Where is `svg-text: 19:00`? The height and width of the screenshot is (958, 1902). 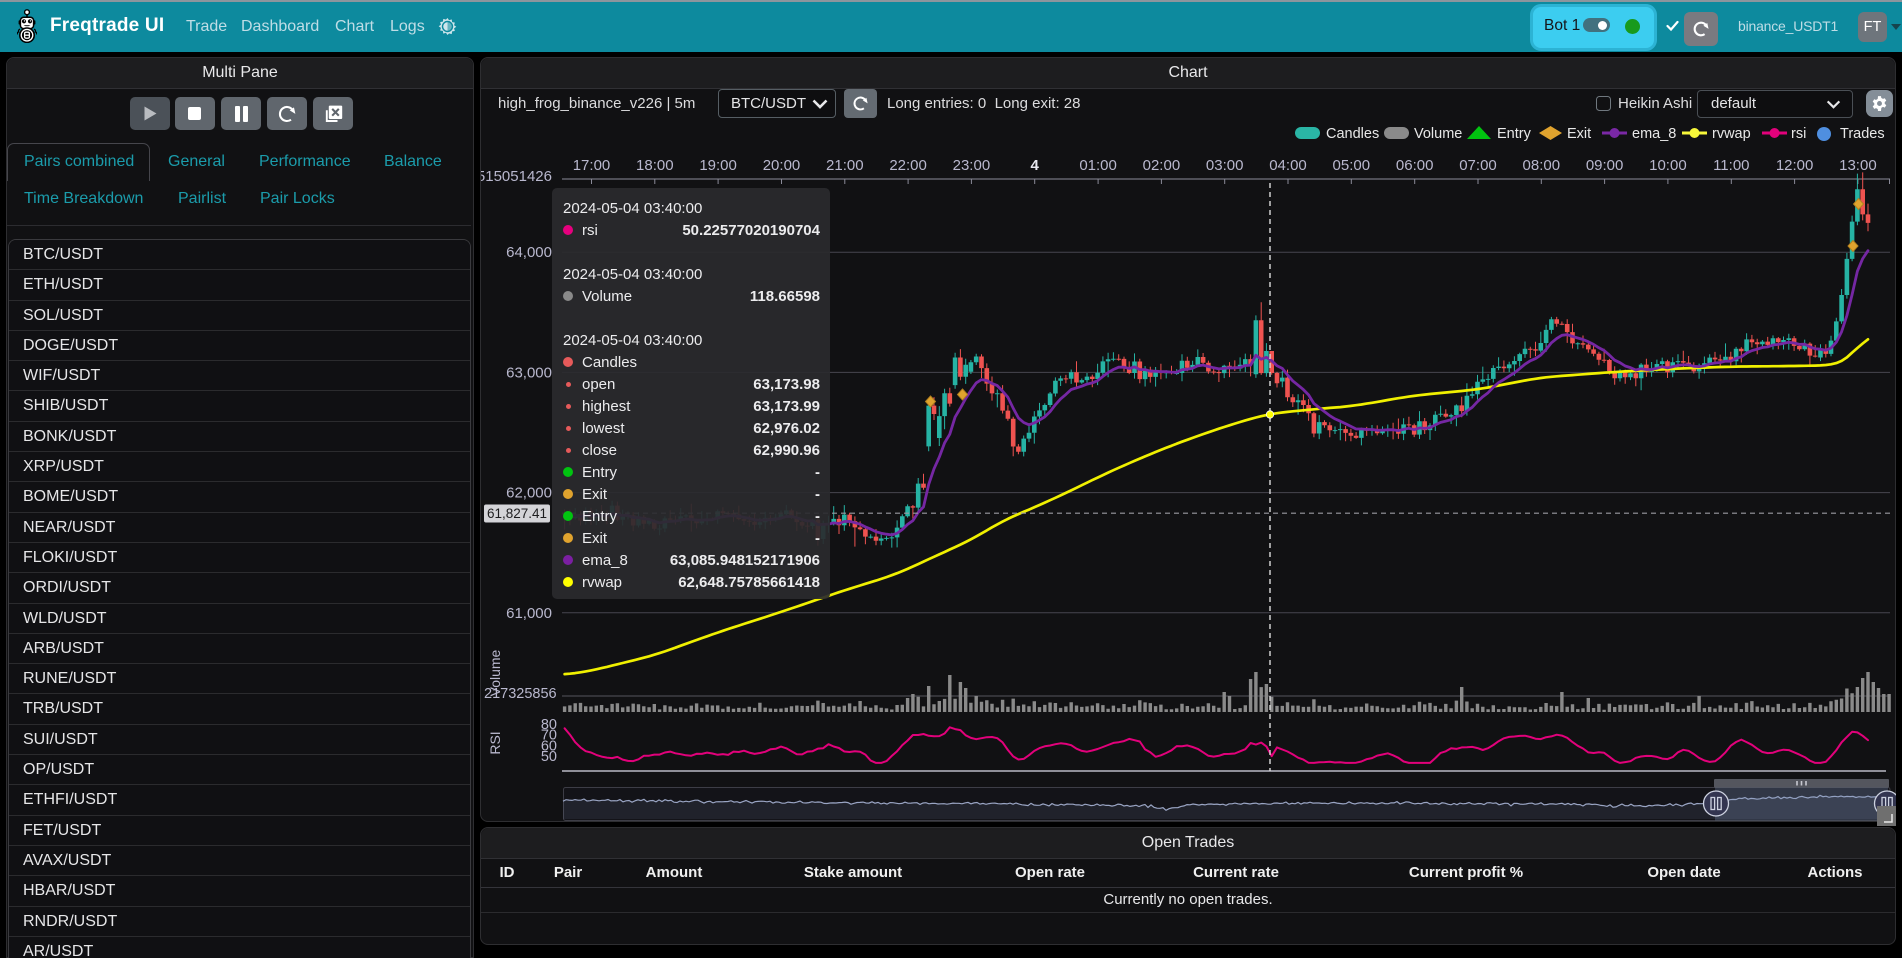
svg-text: 19:00 is located at coordinates (718, 165).